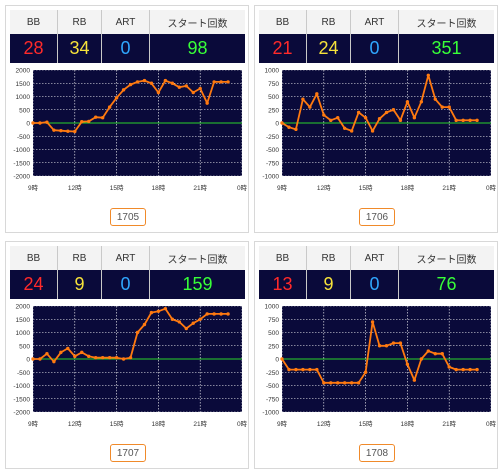 The image size is (500, 475). I want to click on stats-table: BB RB ART スタート回数 28 34 0 98, so click(127, 36).